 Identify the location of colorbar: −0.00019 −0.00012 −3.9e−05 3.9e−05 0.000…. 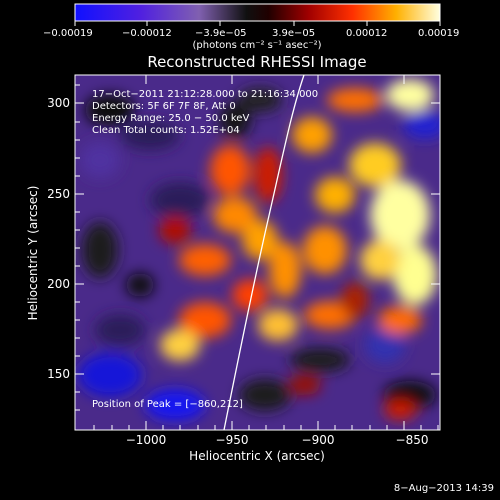
(251, 27).